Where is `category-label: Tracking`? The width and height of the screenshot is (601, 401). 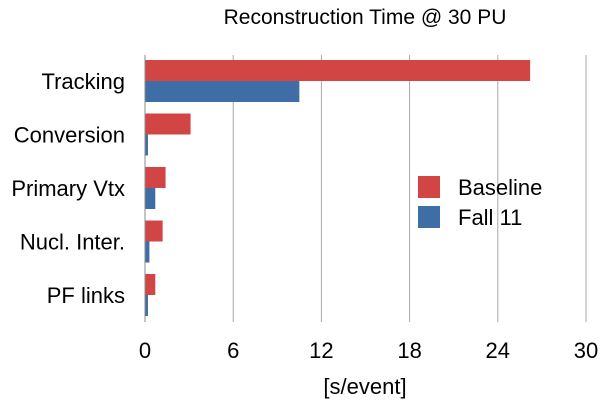
category-label: Tracking is located at coordinates (83, 81).